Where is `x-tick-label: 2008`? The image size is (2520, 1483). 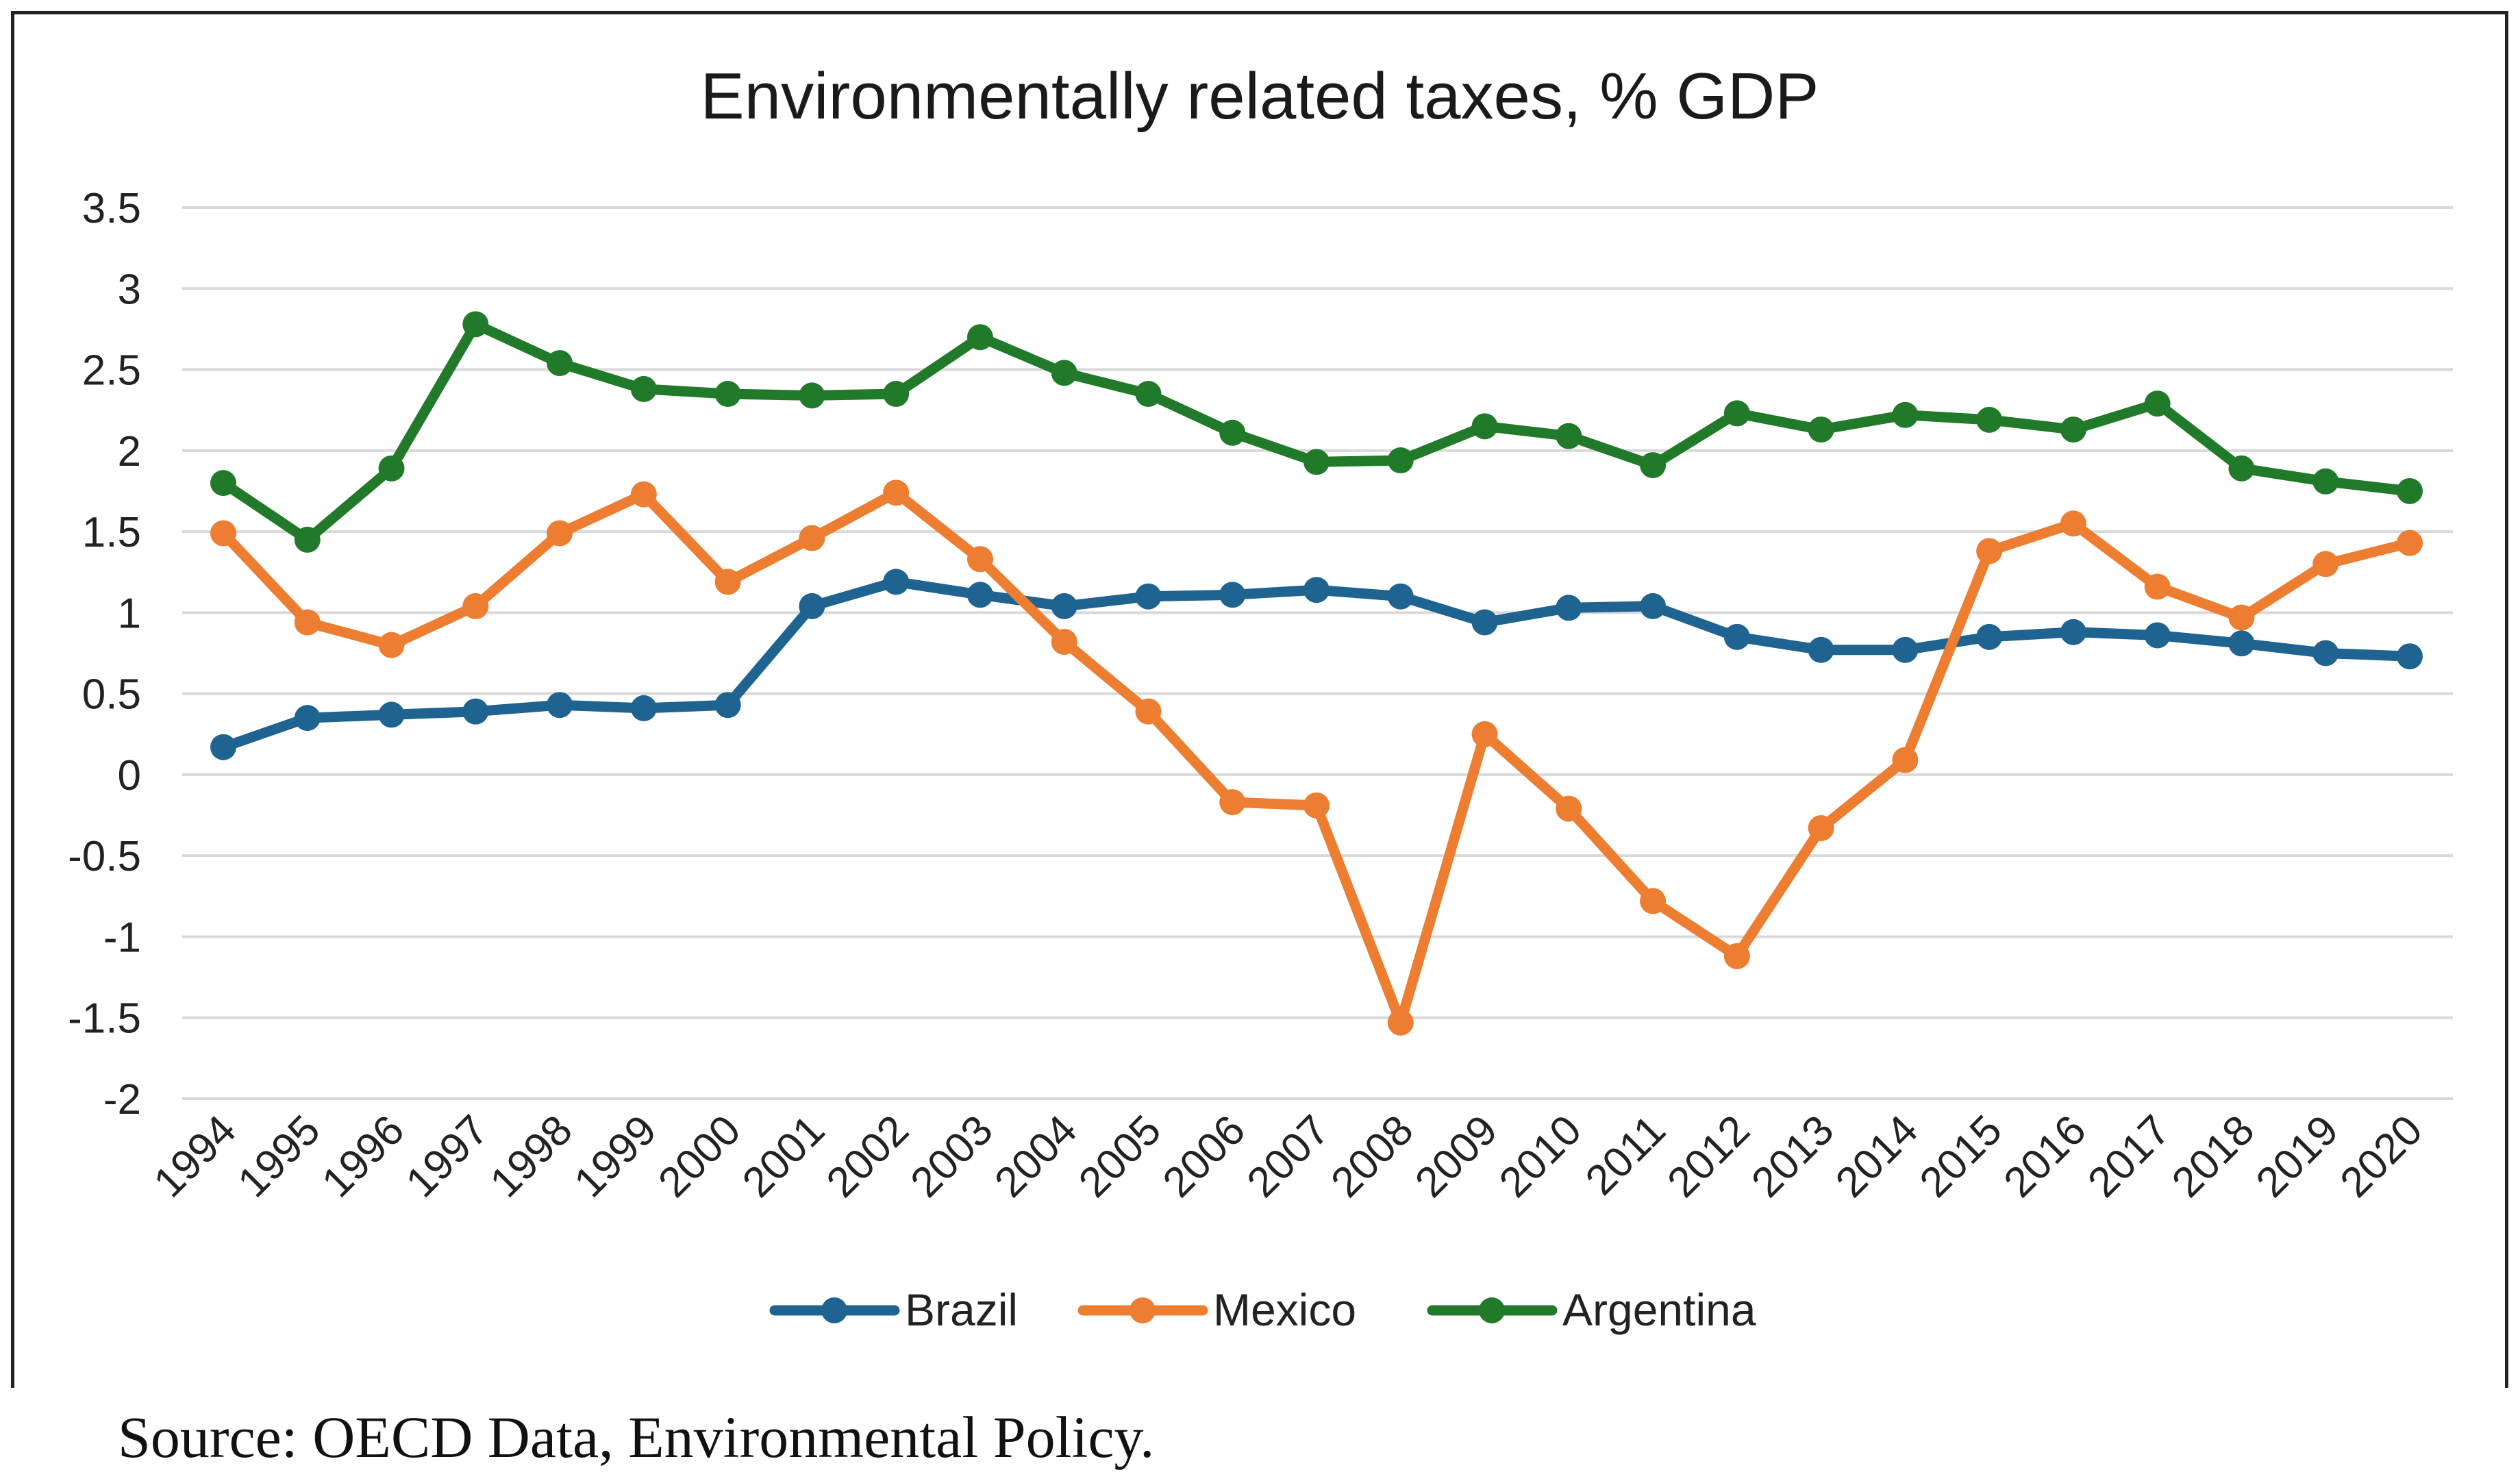
x-tick-label: 2008 is located at coordinates (1372, 1156).